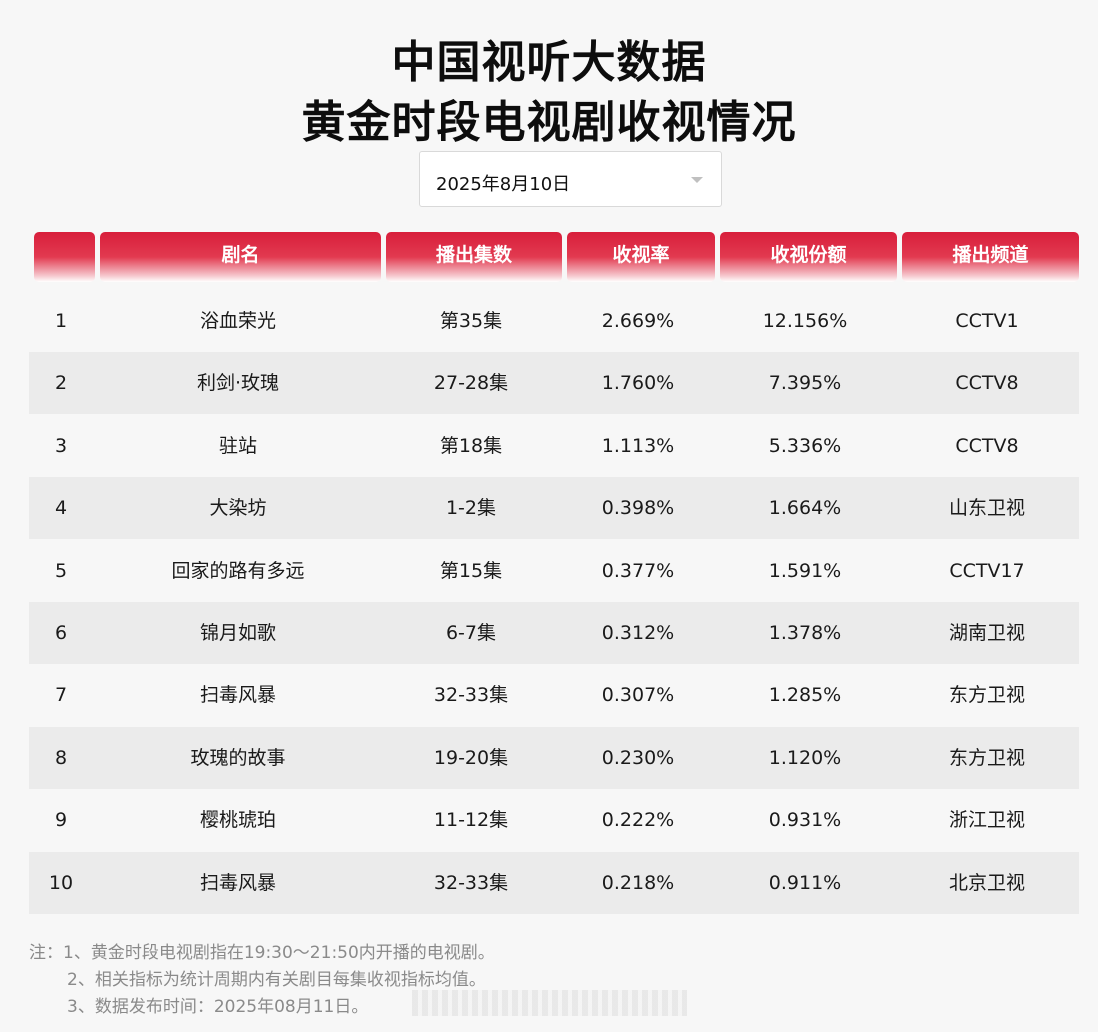 This screenshot has width=1098, height=1032. I want to click on cell-rank: 2, so click(61, 383).